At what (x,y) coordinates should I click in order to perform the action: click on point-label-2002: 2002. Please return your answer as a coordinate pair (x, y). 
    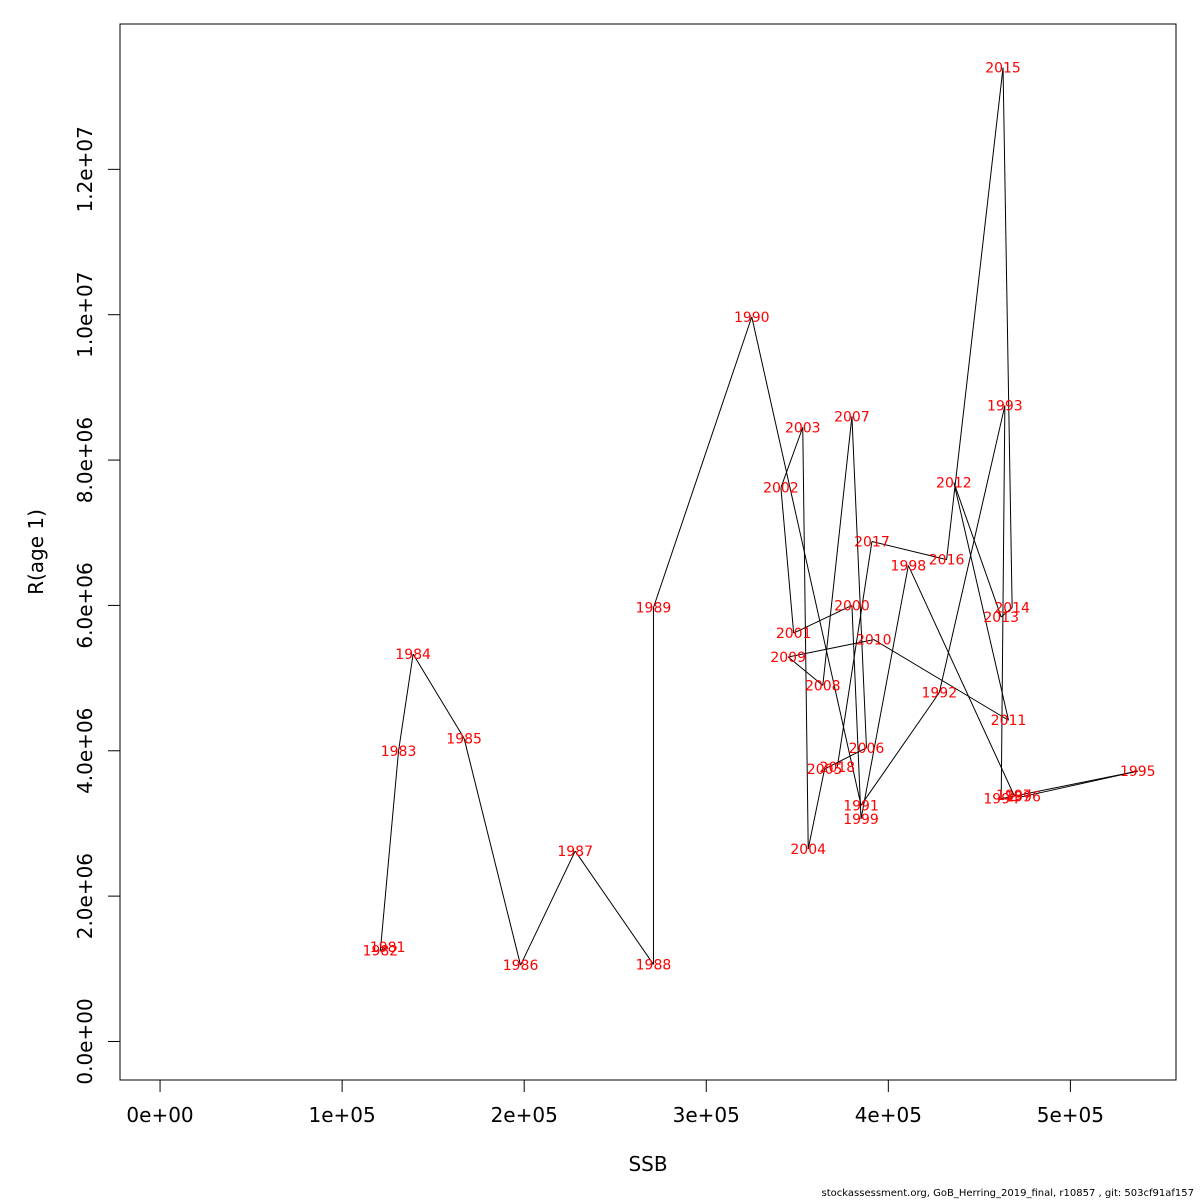
    Looking at the image, I should click on (781, 489).